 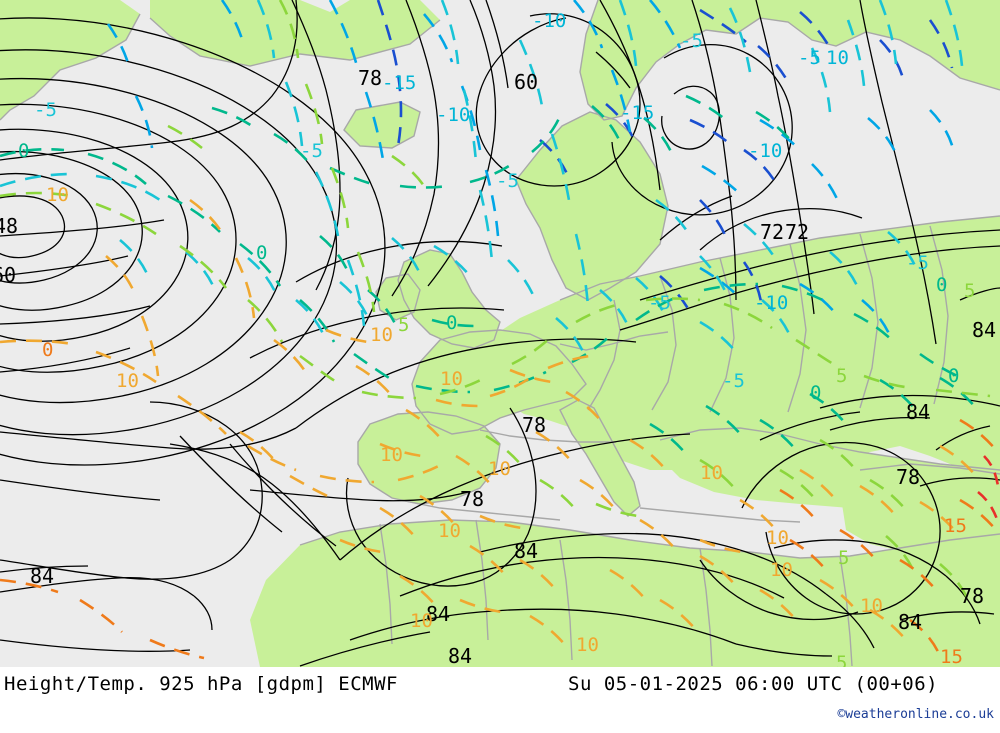 I want to click on chart-valid-time: Su 05-01-2025 06:00 UTC (00+06), so click(x=753, y=684).